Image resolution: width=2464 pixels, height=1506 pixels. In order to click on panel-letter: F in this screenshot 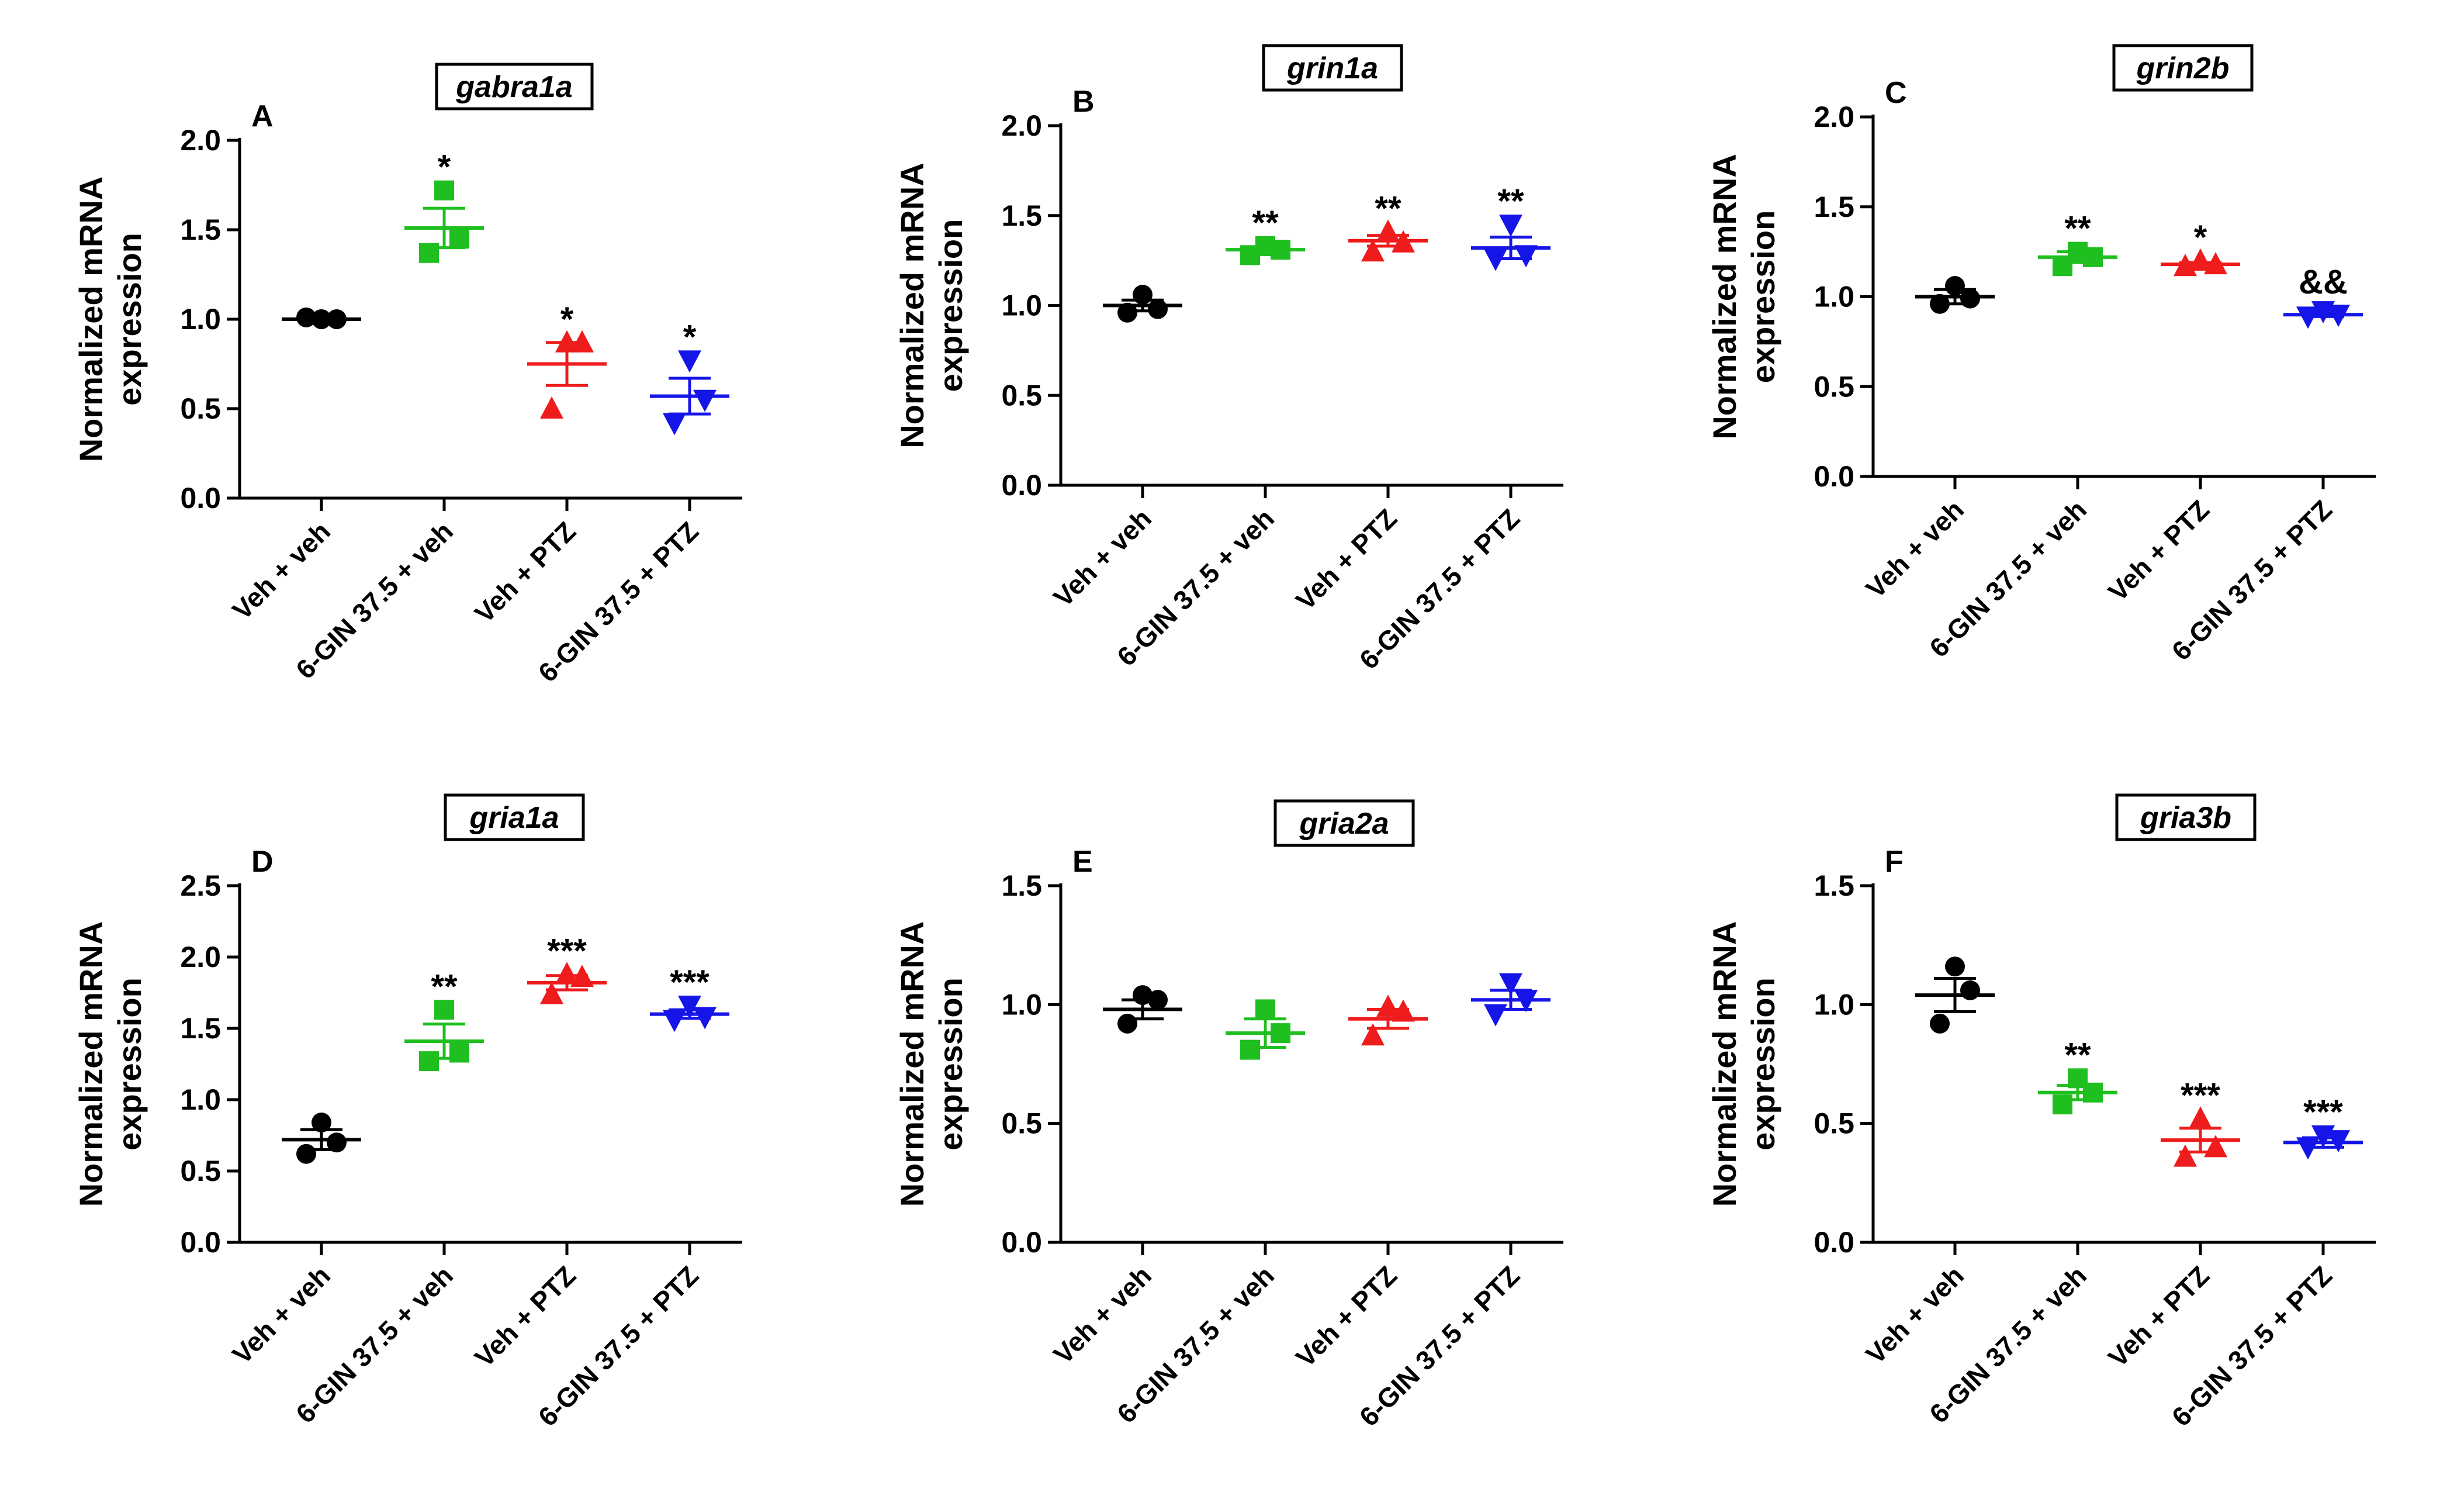, I will do `click(1895, 862)`.